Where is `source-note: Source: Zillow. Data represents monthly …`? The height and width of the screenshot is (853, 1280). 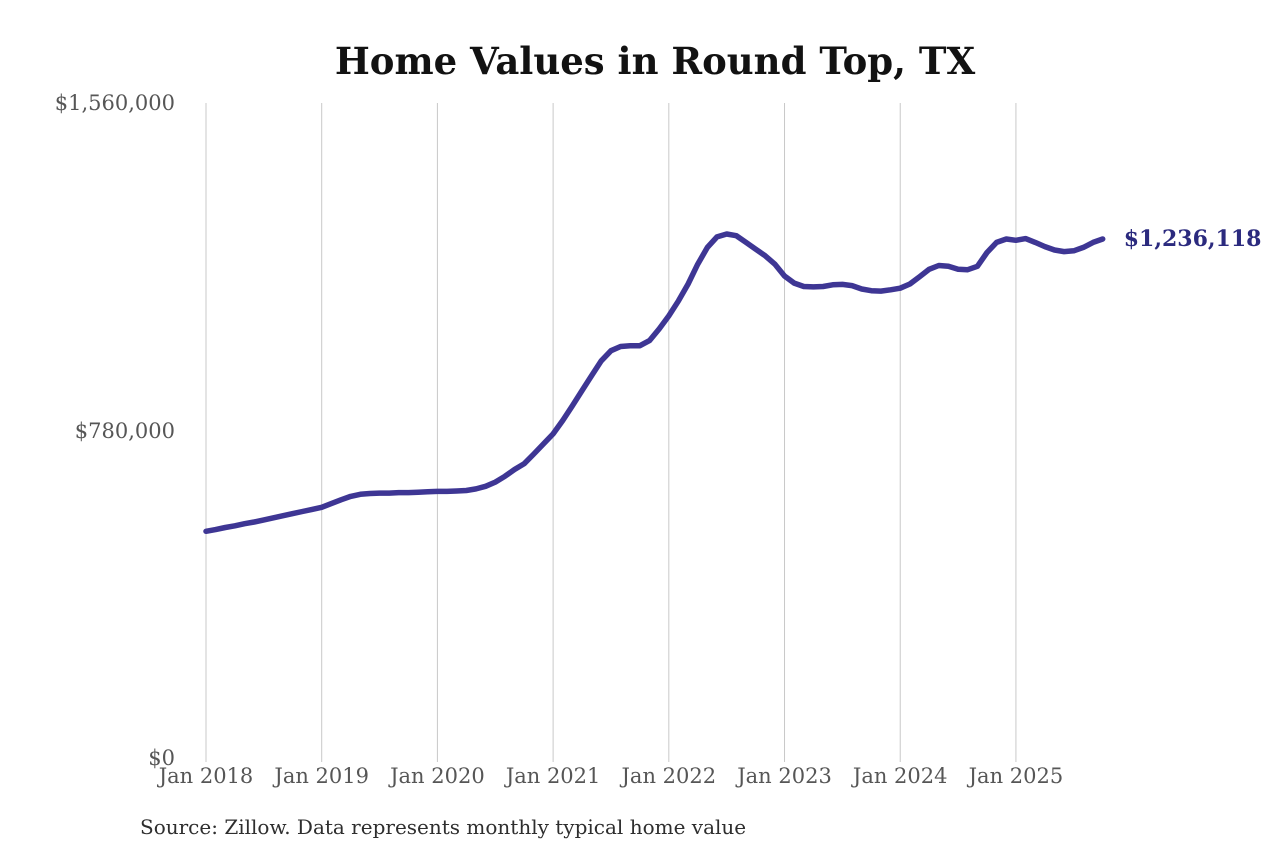
source-note: Source: Zillow. Data represents monthly … is located at coordinates (443, 827).